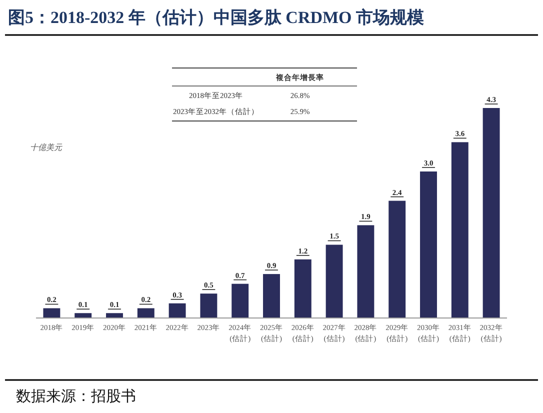  Describe the element at coordinates (216, 17) in the screenshot. I see `chart-title: 图5：2018-2032 年（估计）中国多肽 CRDMO 市场规模` at that location.